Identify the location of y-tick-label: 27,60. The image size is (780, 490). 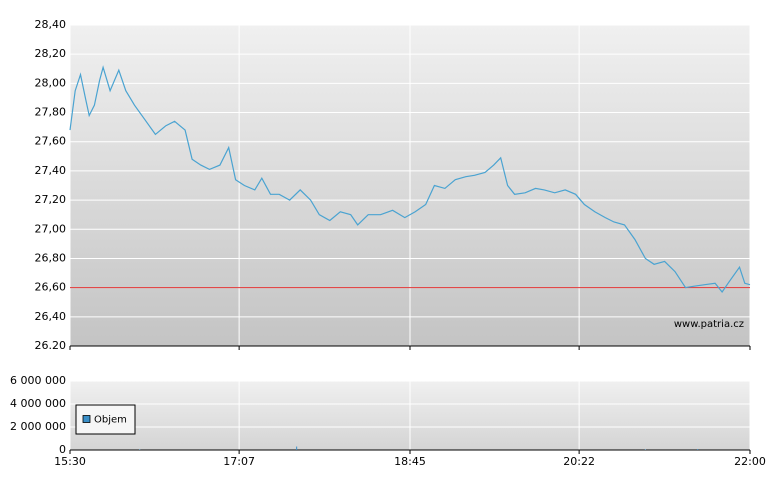
(51, 141).